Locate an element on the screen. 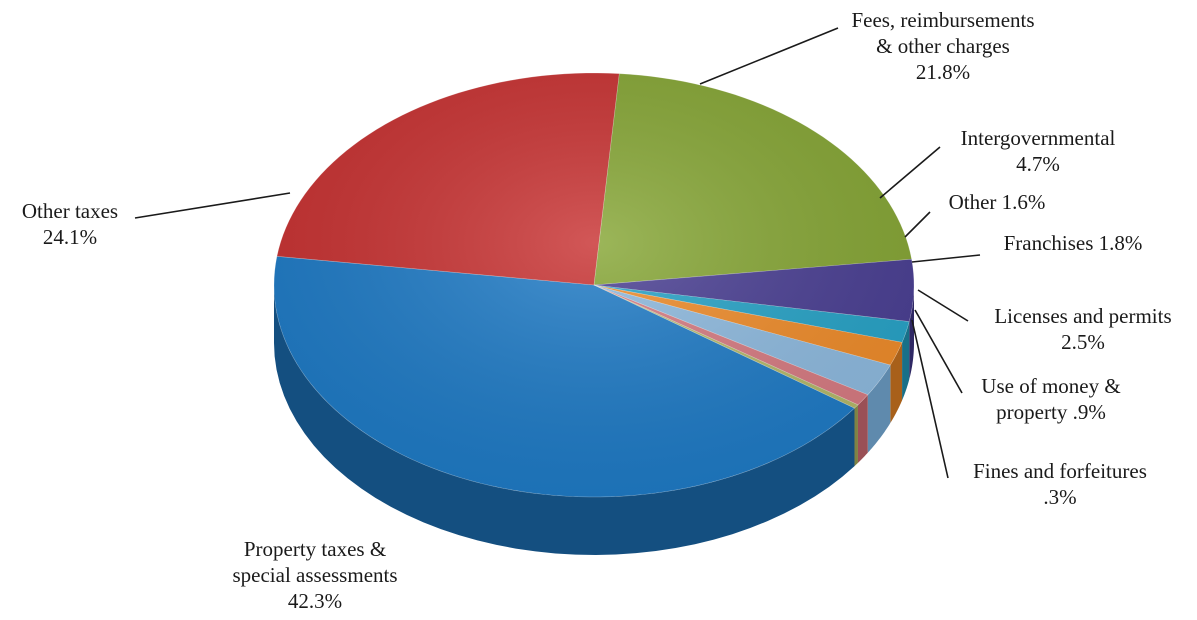  data-label-5-line-0: Franchises 1.8% is located at coordinates (1073, 243).